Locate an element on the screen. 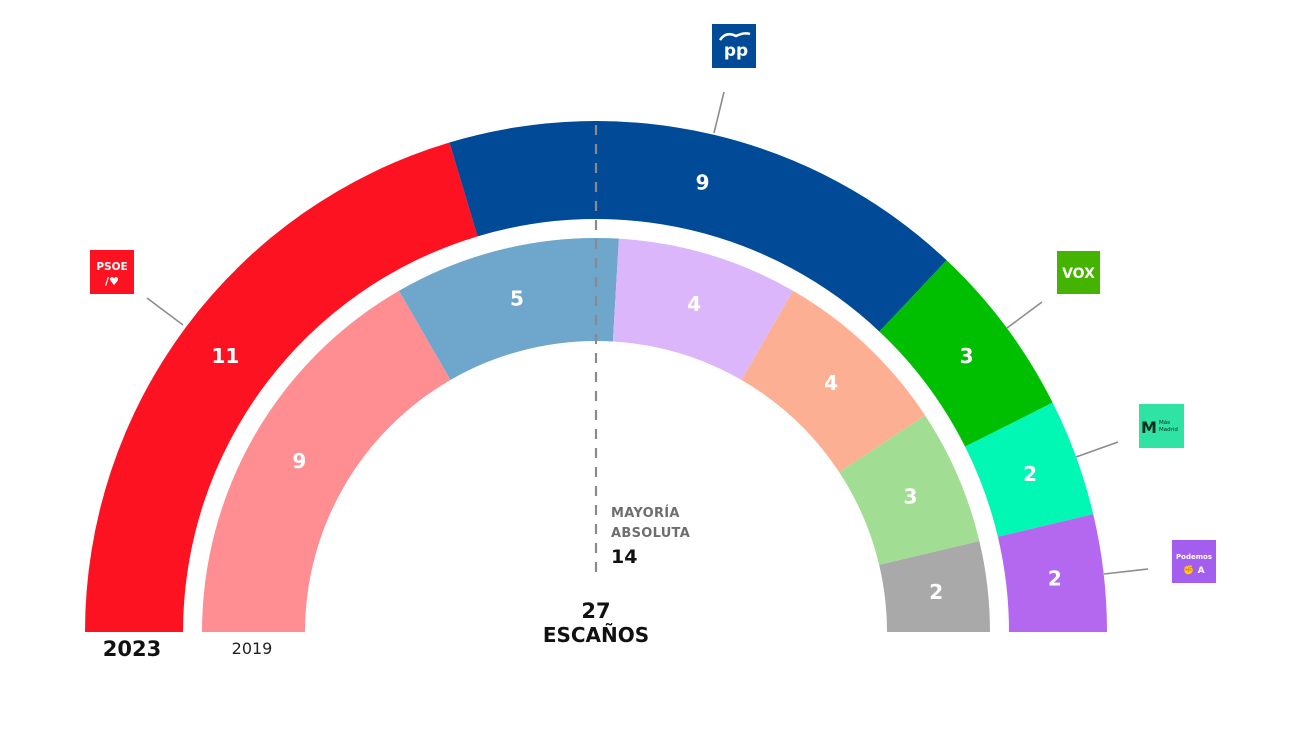  seat-count-2019-m-s-madrid: 4 is located at coordinates (694, 304).